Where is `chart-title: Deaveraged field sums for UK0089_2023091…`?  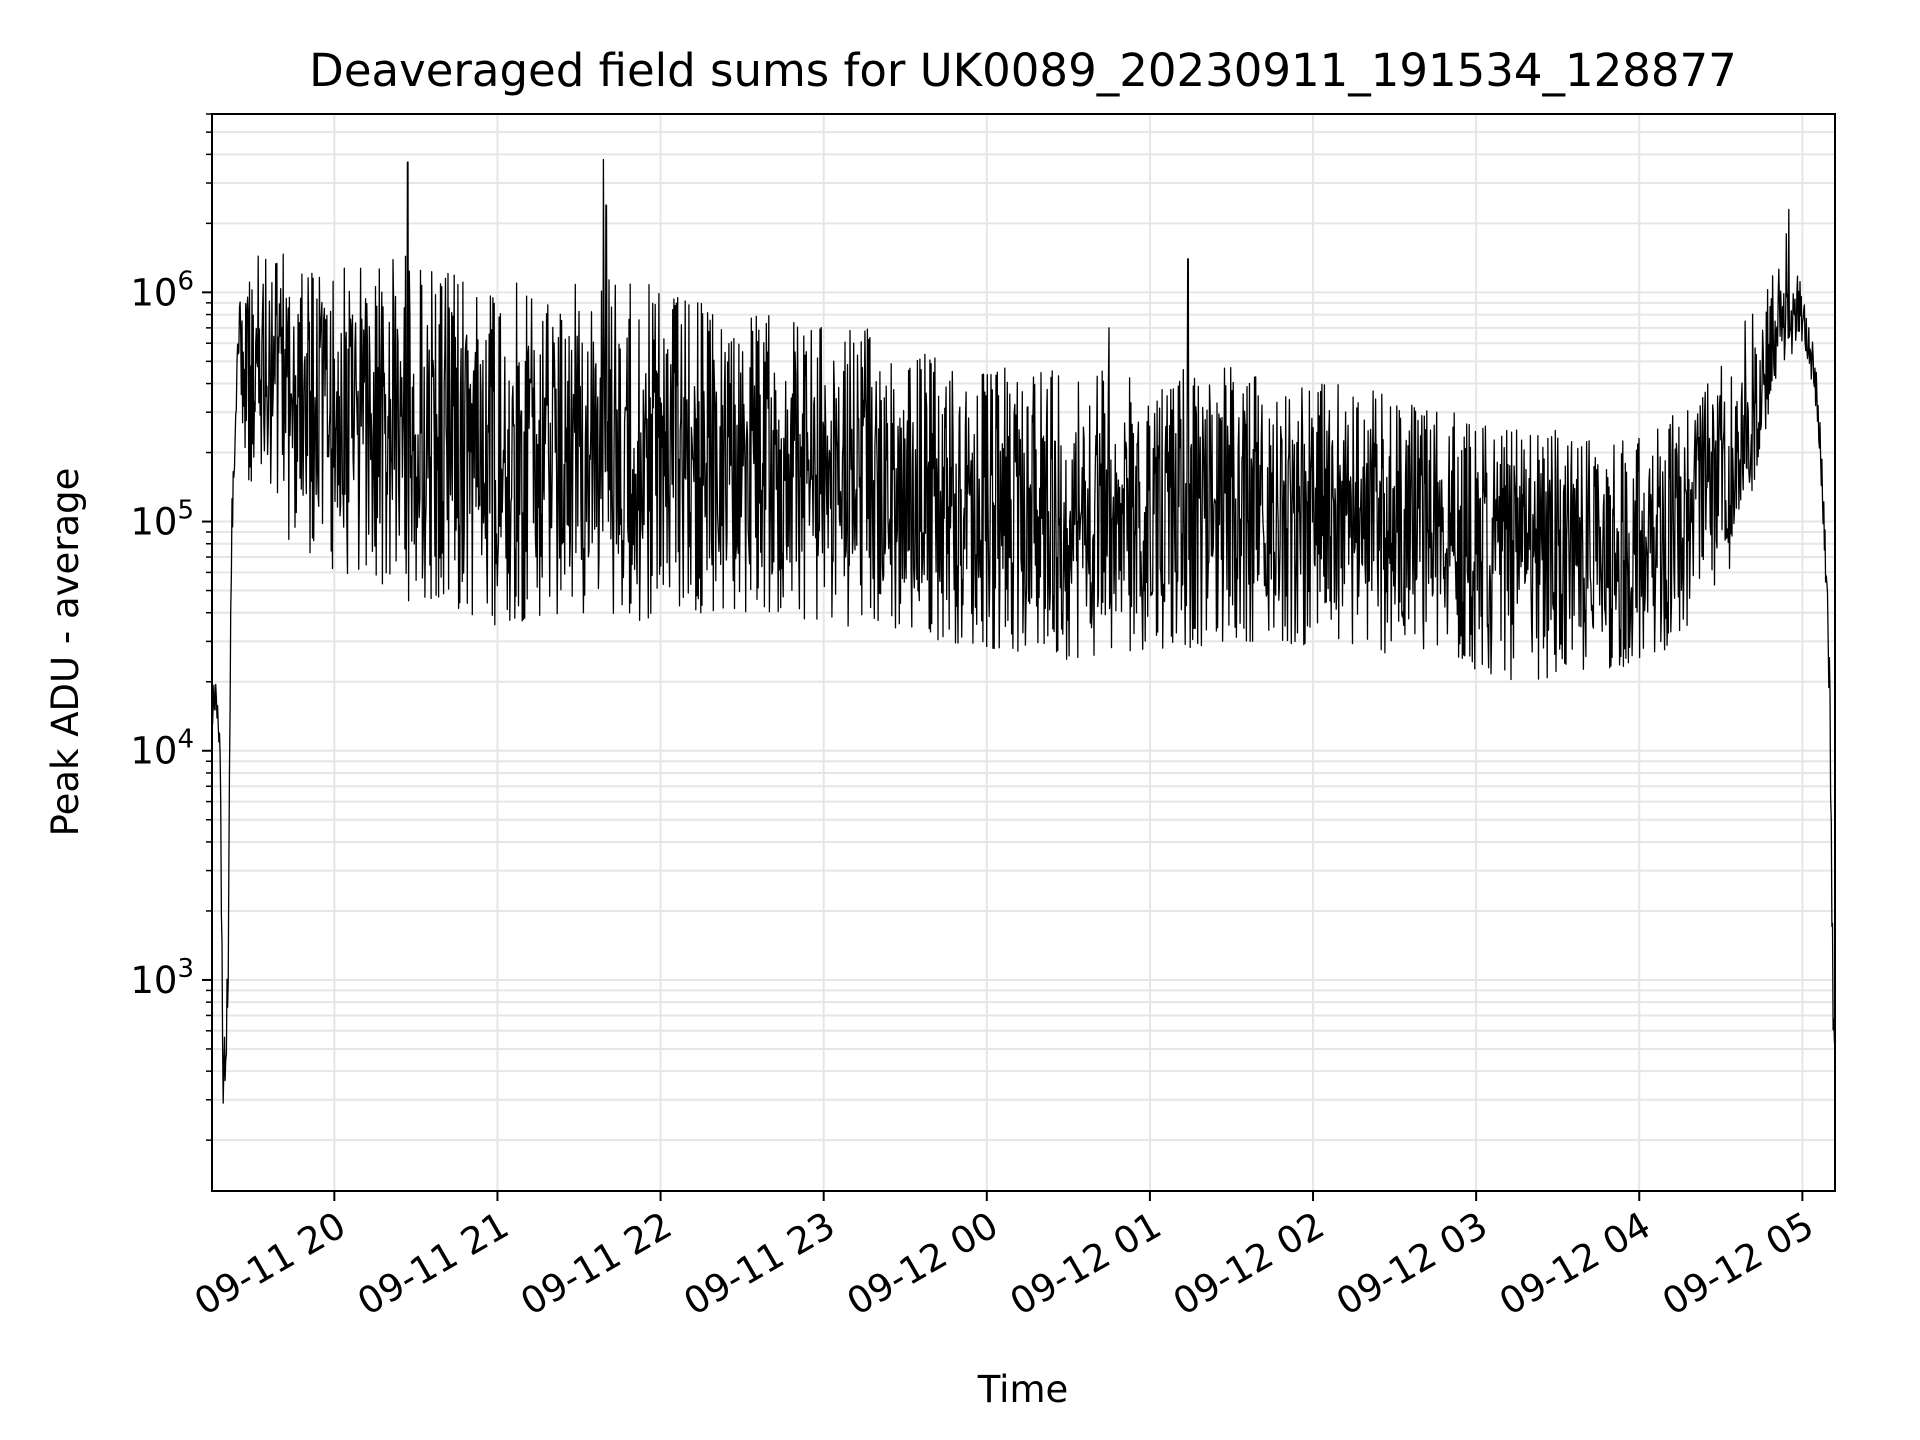 chart-title: Deaveraged field sums for UK0089_2023091… is located at coordinates (1023, 70).